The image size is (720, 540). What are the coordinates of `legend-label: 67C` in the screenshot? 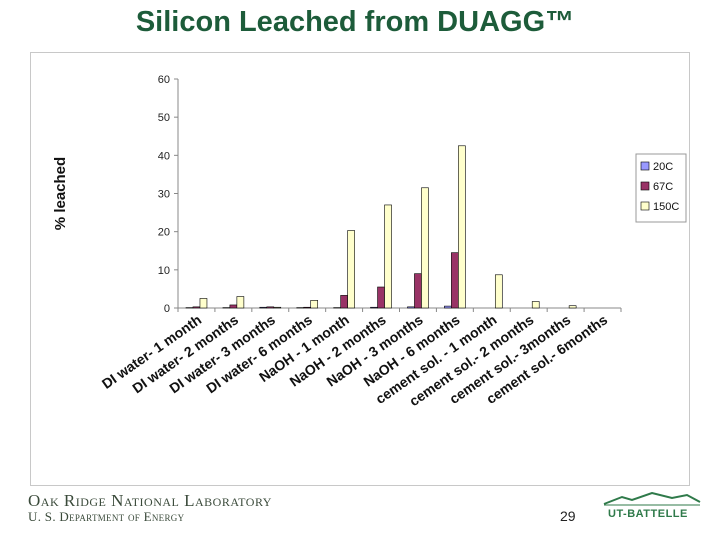 It's located at (663, 187).